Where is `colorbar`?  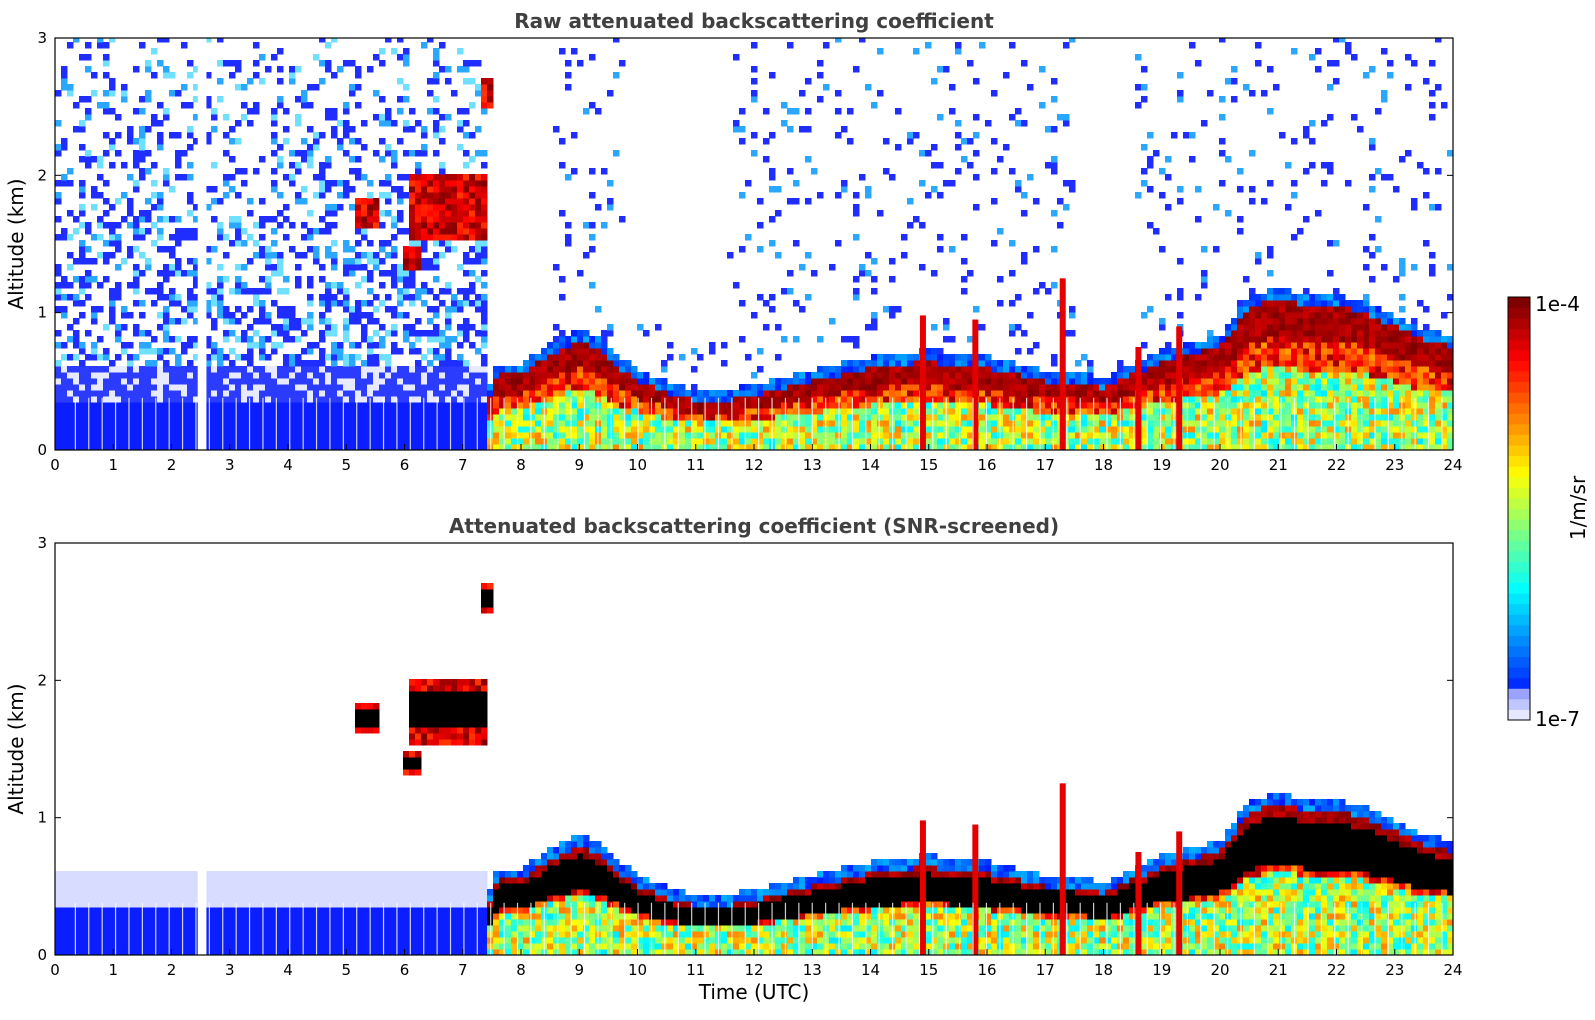
colorbar is located at coordinates (1519, 508).